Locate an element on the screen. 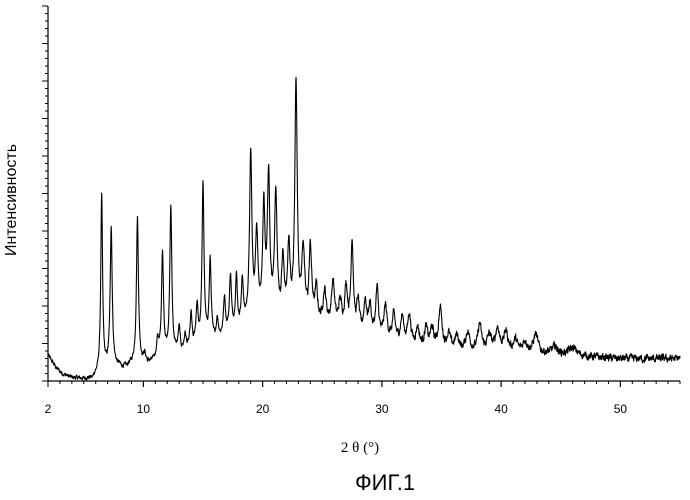 The width and height of the screenshot is (690, 500). x-axis-label: 2 θ (°) is located at coordinates (360, 448).